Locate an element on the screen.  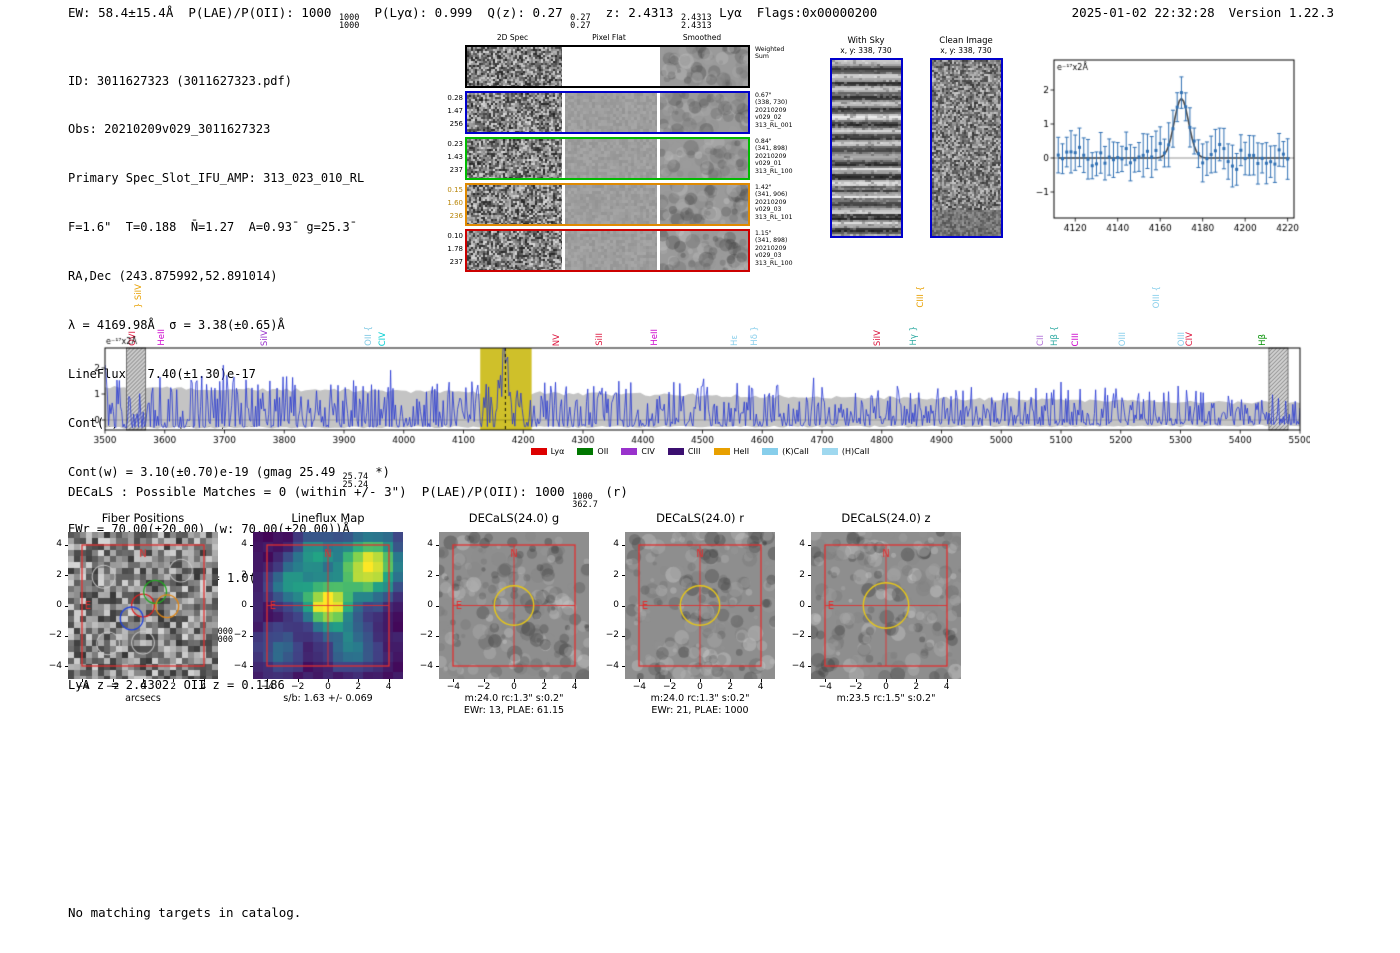
legend-label: HeII is located at coordinates (741, 451).